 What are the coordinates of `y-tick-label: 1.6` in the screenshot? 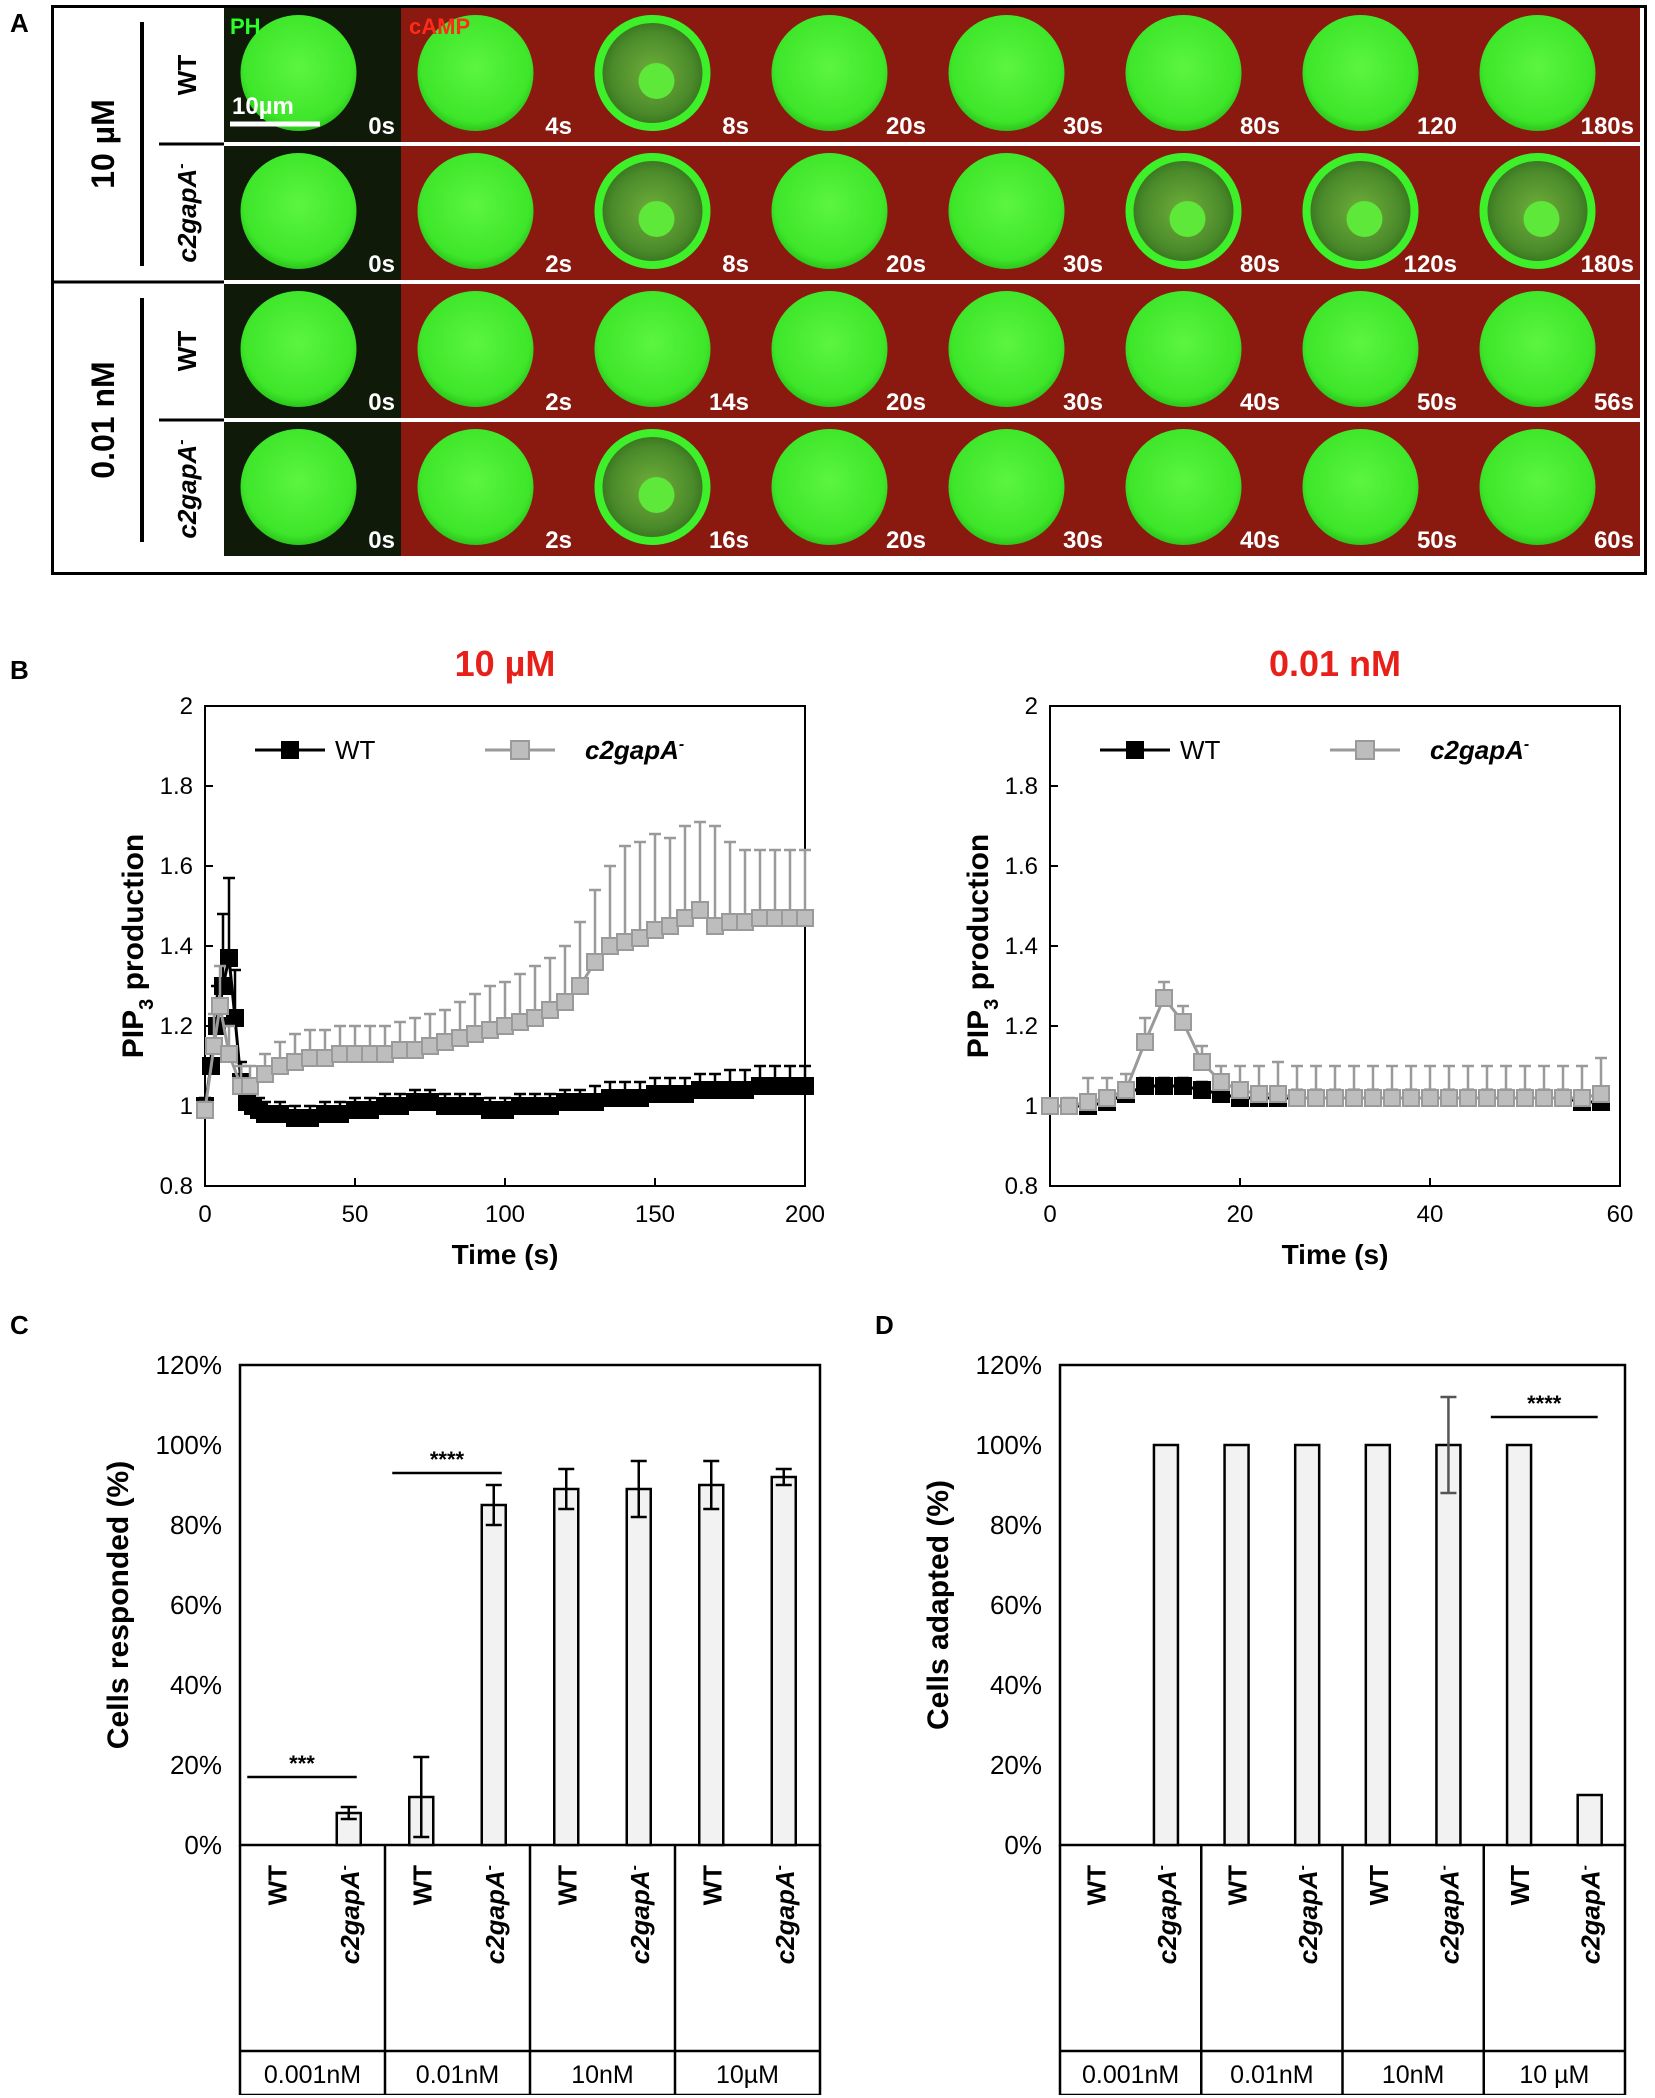 It's located at (176, 866).